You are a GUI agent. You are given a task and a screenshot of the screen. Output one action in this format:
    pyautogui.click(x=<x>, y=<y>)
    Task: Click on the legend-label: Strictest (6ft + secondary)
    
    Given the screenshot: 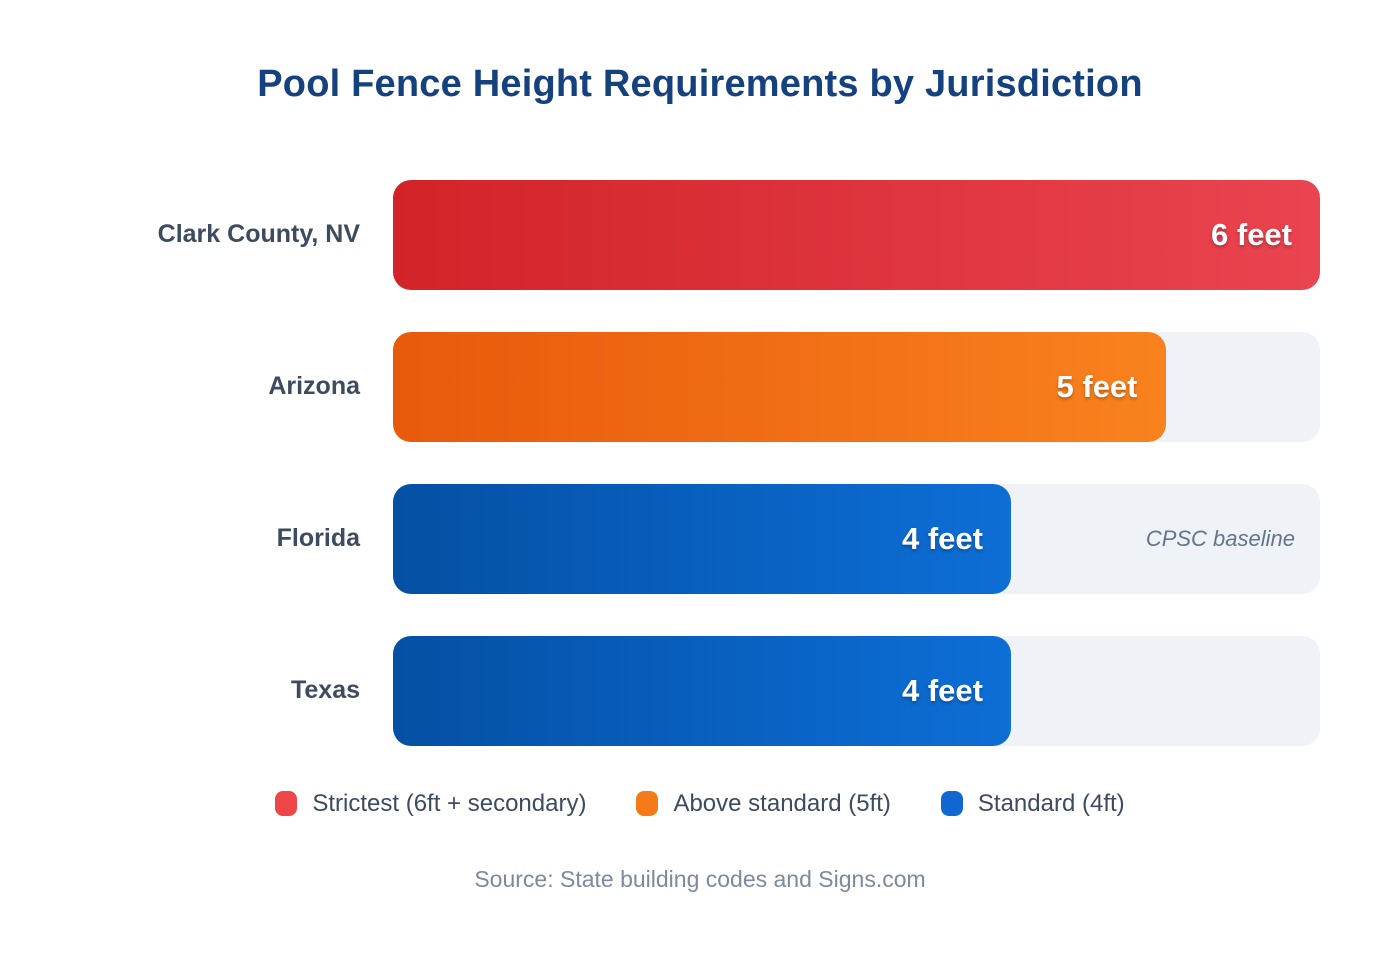 What is the action you would take?
    pyautogui.click(x=449, y=803)
    